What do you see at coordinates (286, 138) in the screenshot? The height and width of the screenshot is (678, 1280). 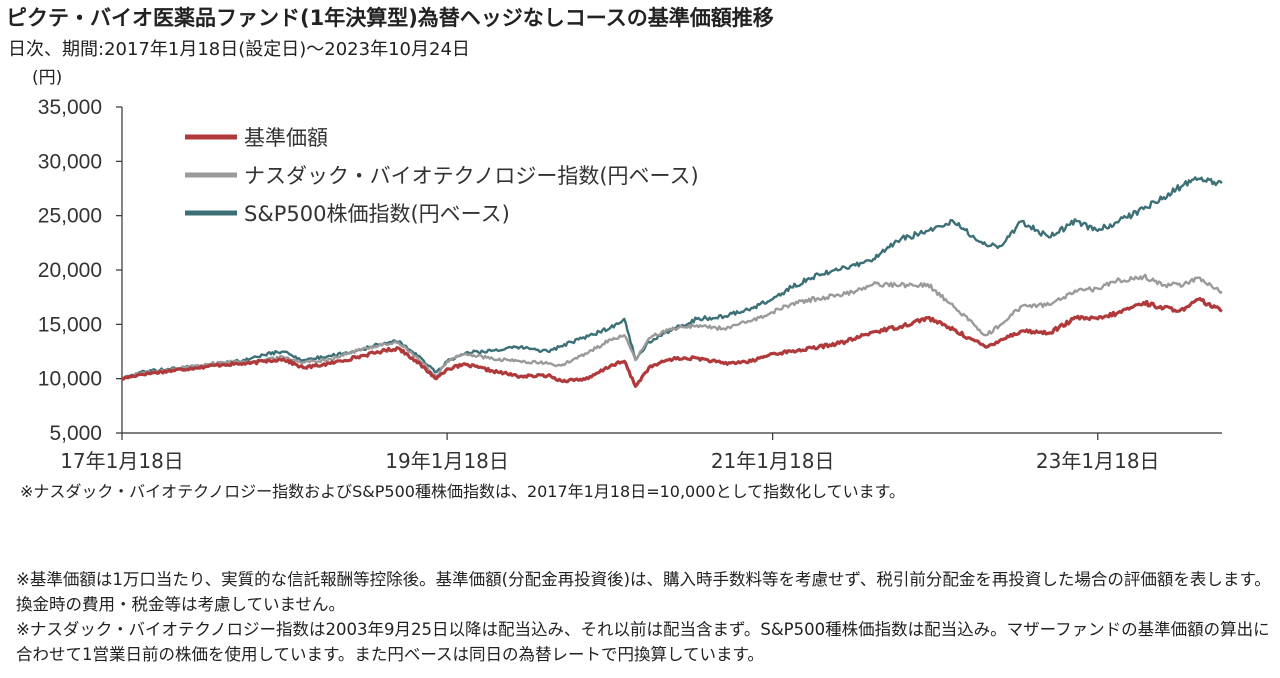 I see `legend-item-nav-label: 基準価額` at bounding box center [286, 138].